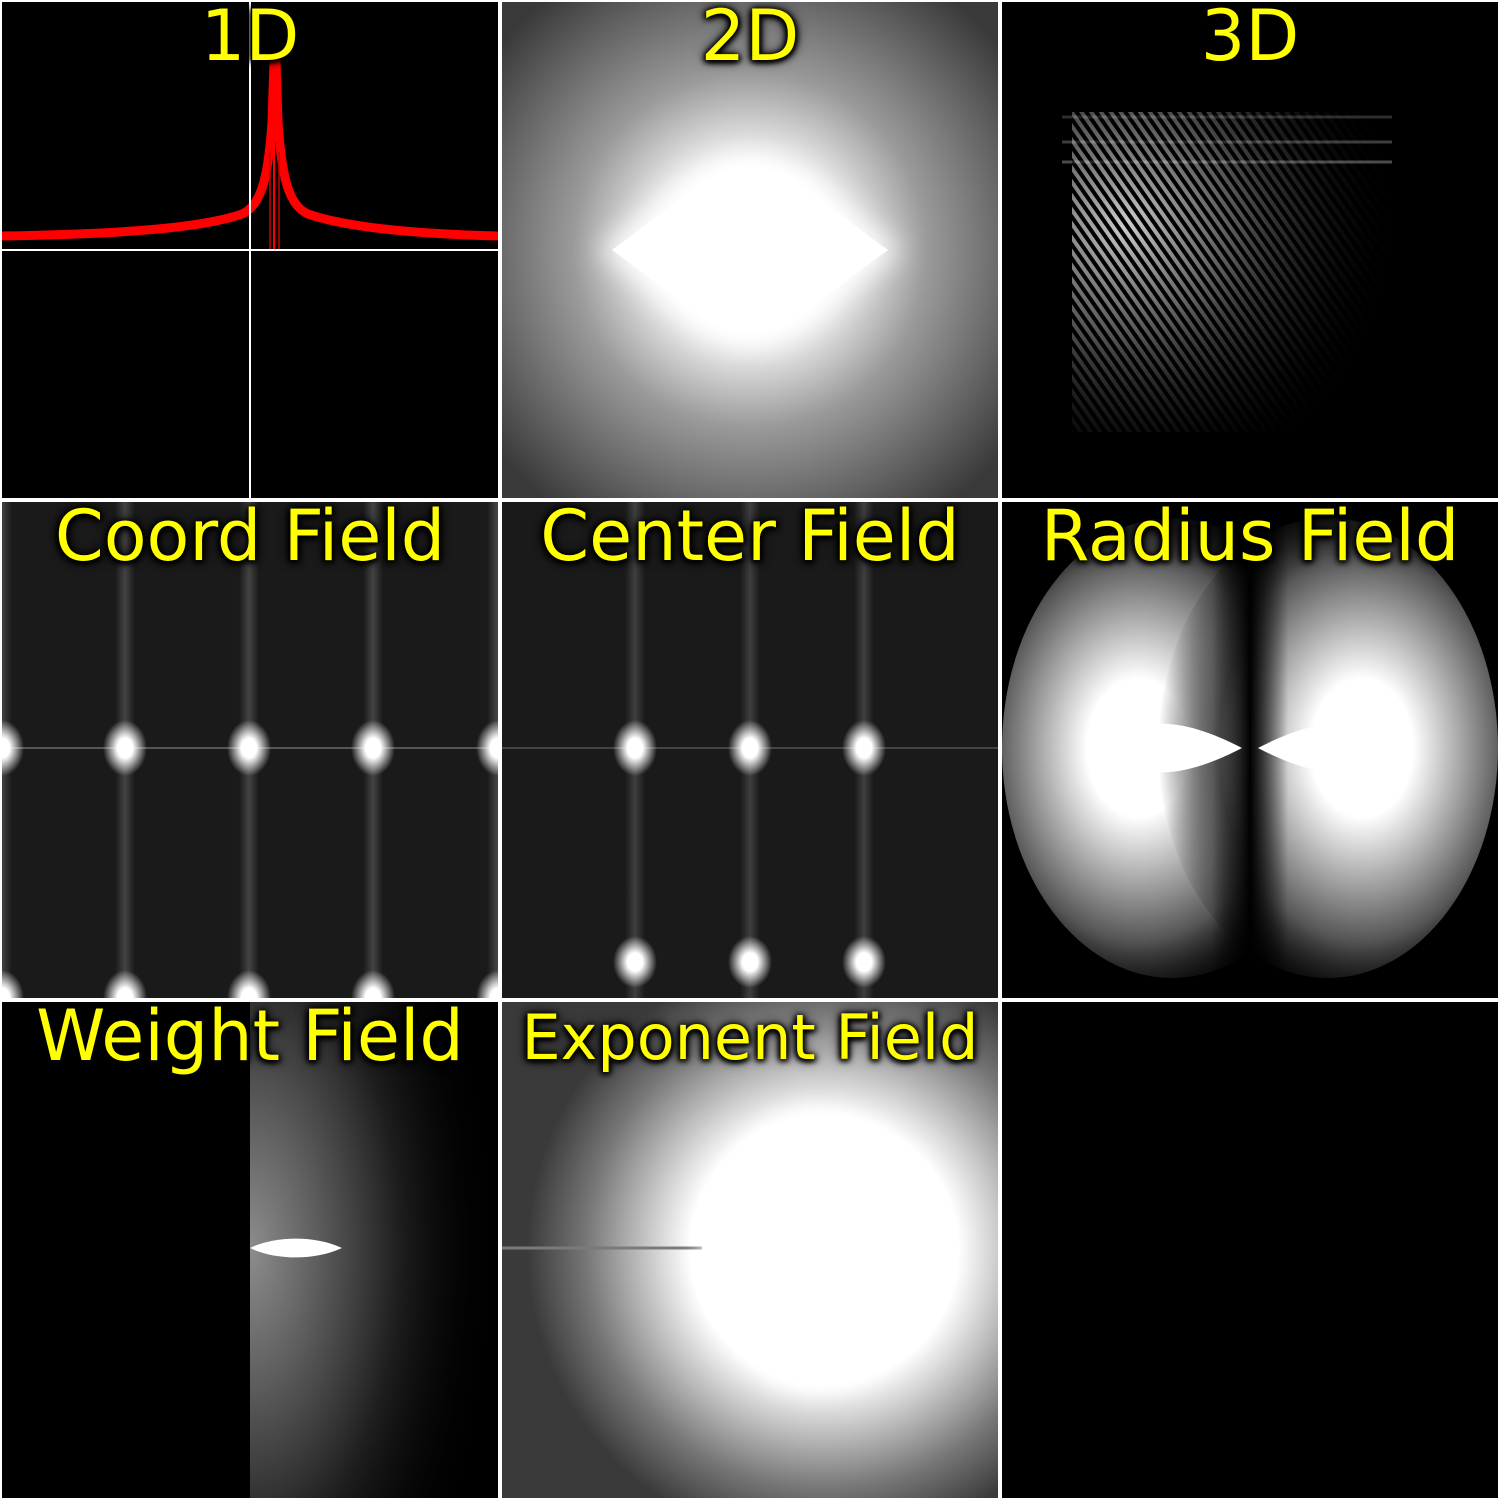  I want to click on panel-exponent-field: Exponent Field, so click(750, 1250).